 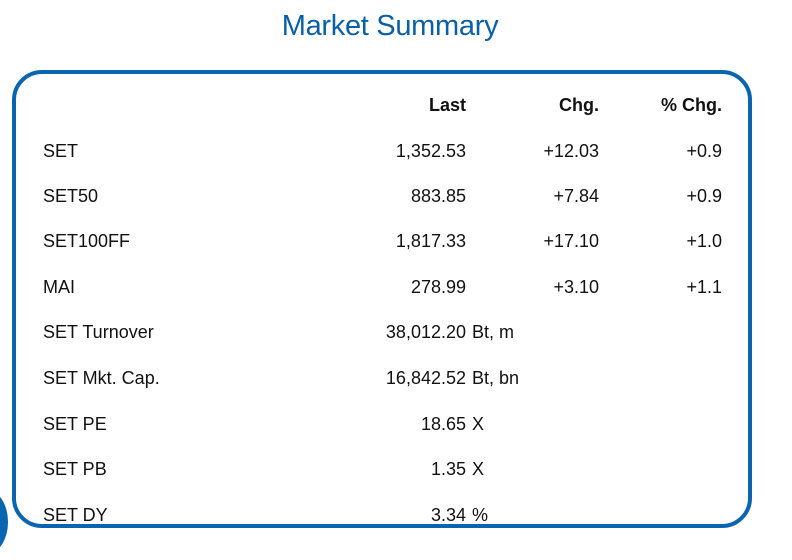 I want to click on stat-name: SET Turnover, so click(x=98, y=332).